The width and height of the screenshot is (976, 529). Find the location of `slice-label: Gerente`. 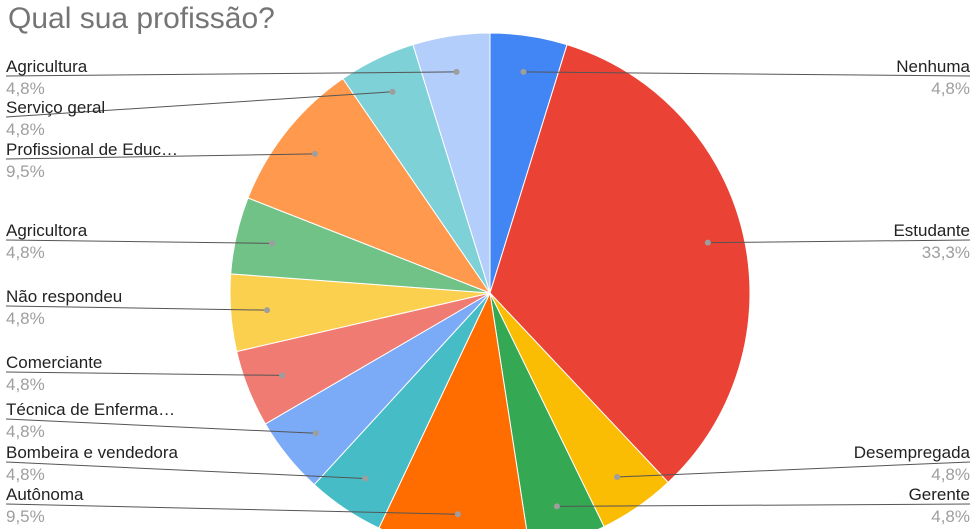

slice-label: Gerente is located at coordinates (939, 494).